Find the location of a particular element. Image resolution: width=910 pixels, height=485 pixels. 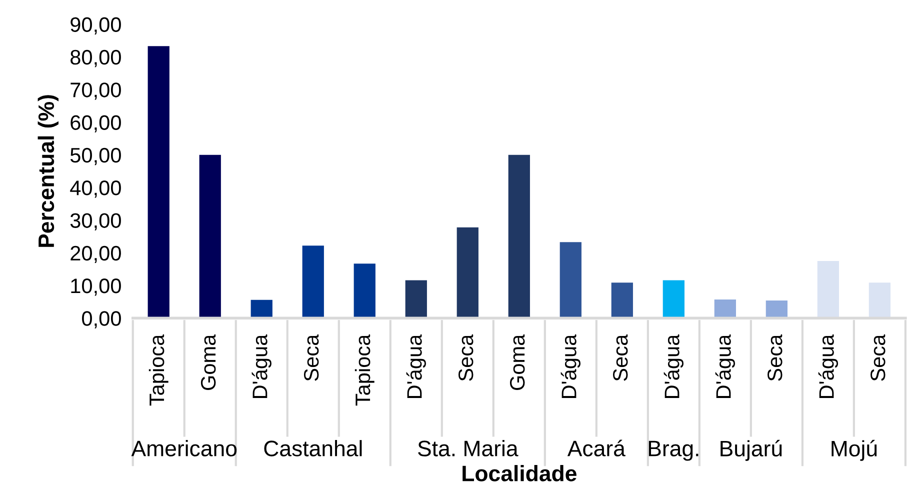

y-tick-label: 40,00 is located at coordinates (95, 189).